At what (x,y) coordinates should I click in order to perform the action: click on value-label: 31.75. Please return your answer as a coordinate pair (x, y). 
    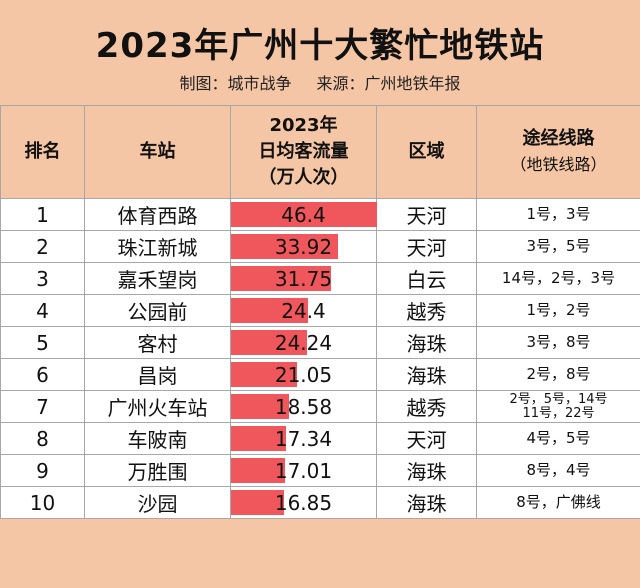
    Looking at the image, I should click on (303, 278).